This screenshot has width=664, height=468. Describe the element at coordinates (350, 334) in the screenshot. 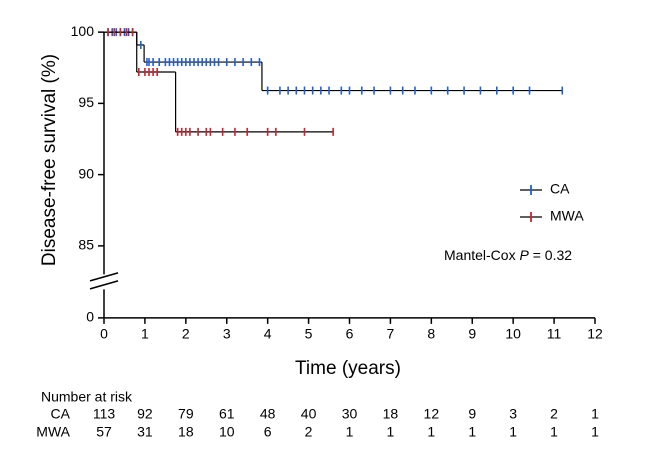

I see `x-tick-label: 6` at that location.